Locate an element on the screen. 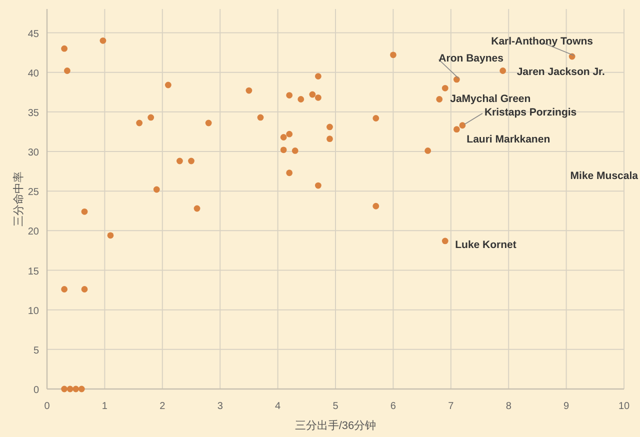  y-tick-label: 45 is located at coordinates (34, 34).